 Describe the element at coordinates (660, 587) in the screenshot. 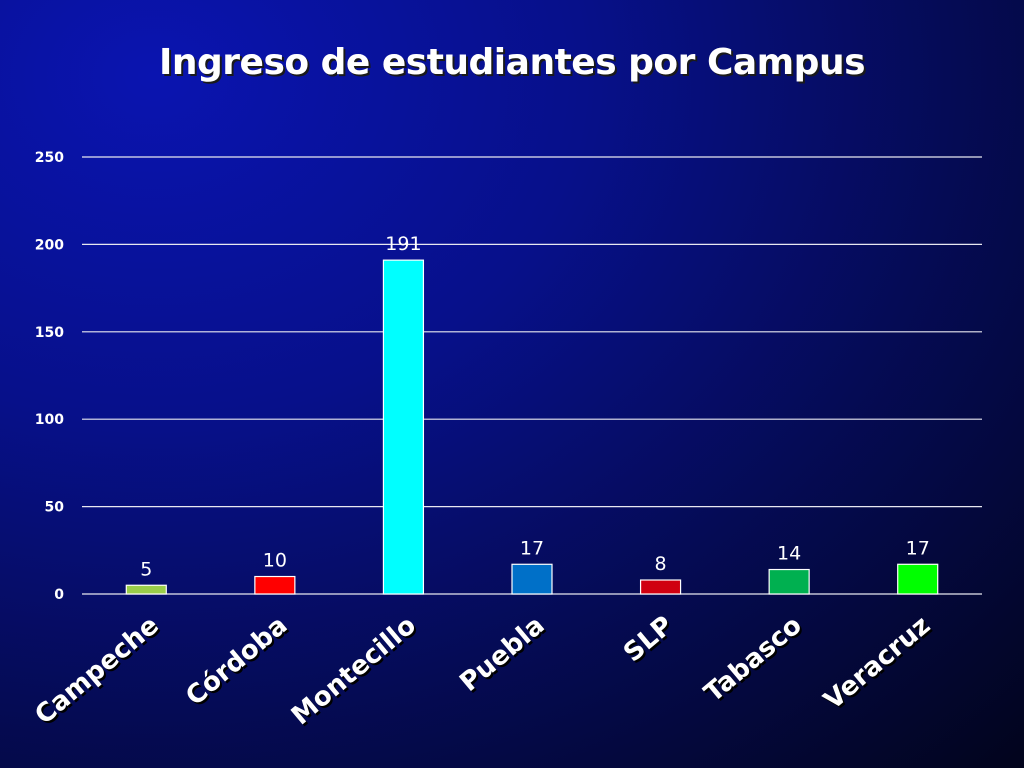

I see `bar-slp` at that location.